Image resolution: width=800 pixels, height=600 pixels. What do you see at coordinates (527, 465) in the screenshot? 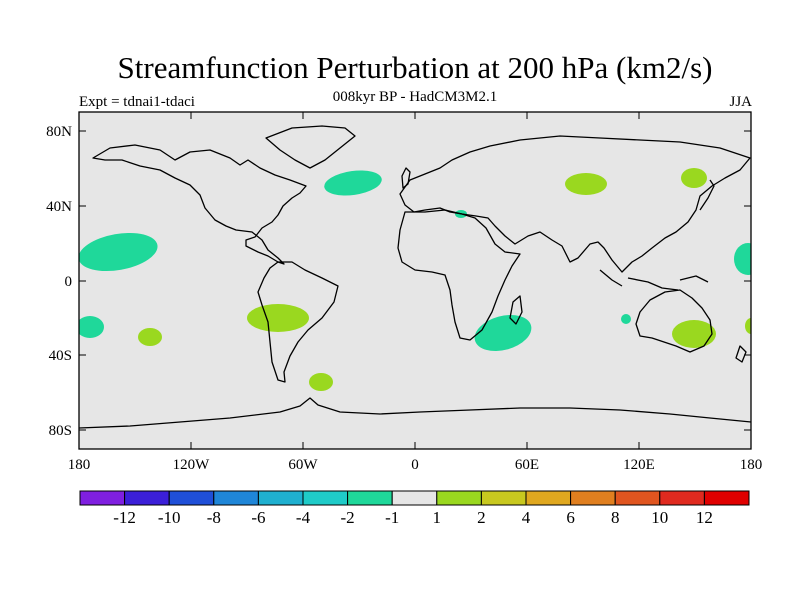
I see `lon-label-60e: 60E` at bounding box center [527, 465].